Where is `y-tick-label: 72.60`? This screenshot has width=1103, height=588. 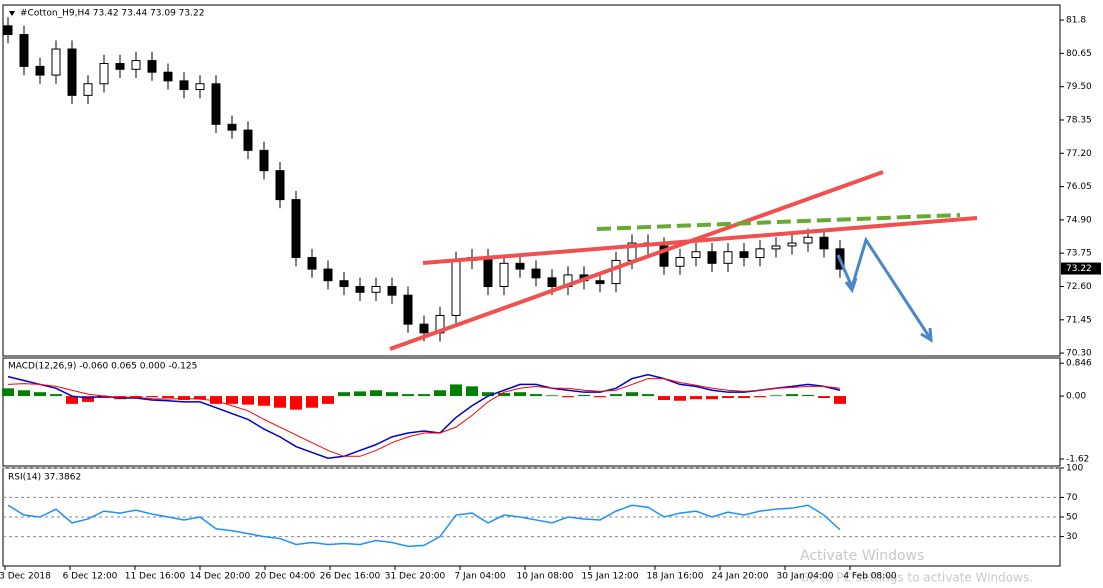
y-tick-label: 72.60 is located at coordinates (1079, 287).